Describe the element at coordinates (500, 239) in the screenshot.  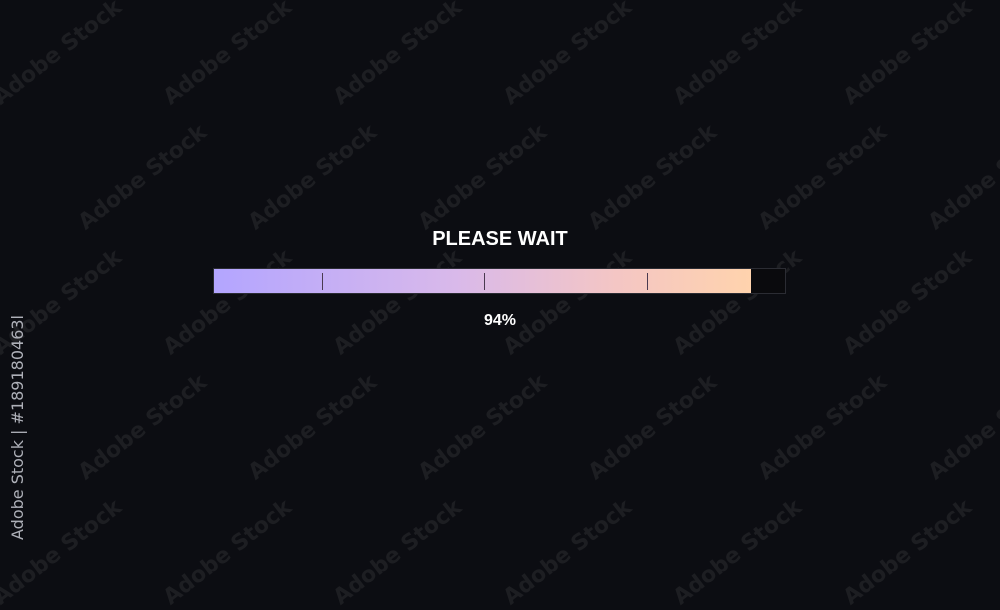
I see `loading-title: PLEASE WAIT` at that location.